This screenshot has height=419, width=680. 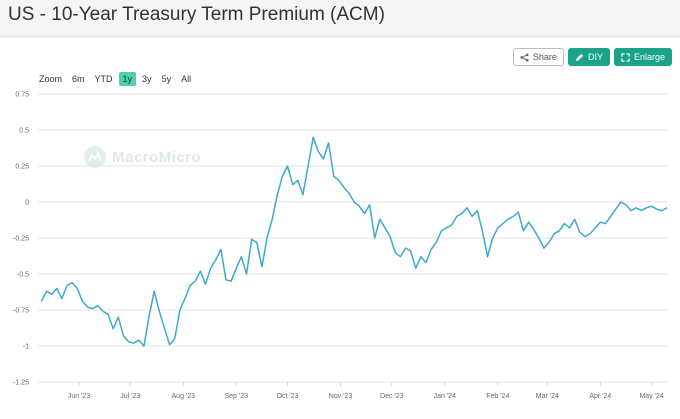 What do you see at coordinates (237, 396) in the screenshot?
I see `x-tick-label: Sep '23` at bounding box center [237, 396].